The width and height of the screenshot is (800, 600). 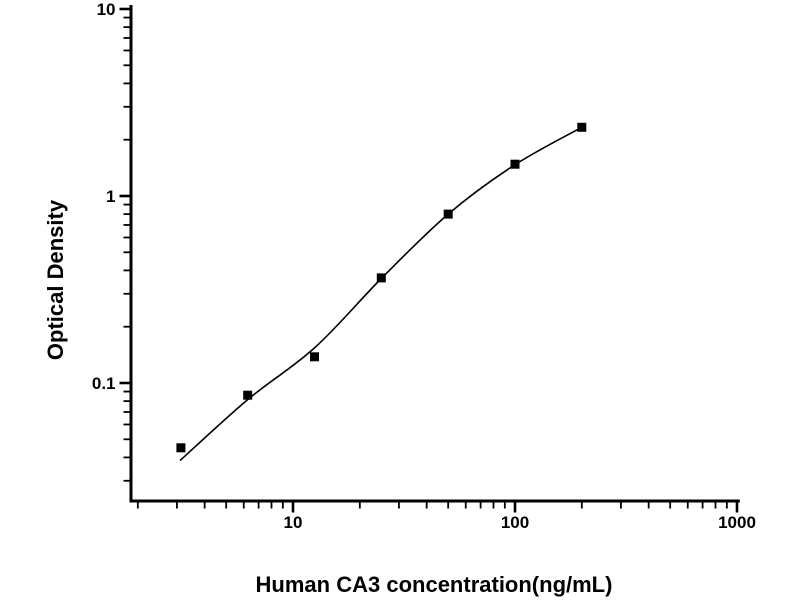 I want to click on x-axis-title: Human CA3 concentration(ng/mL), so click(x=434, y=584).